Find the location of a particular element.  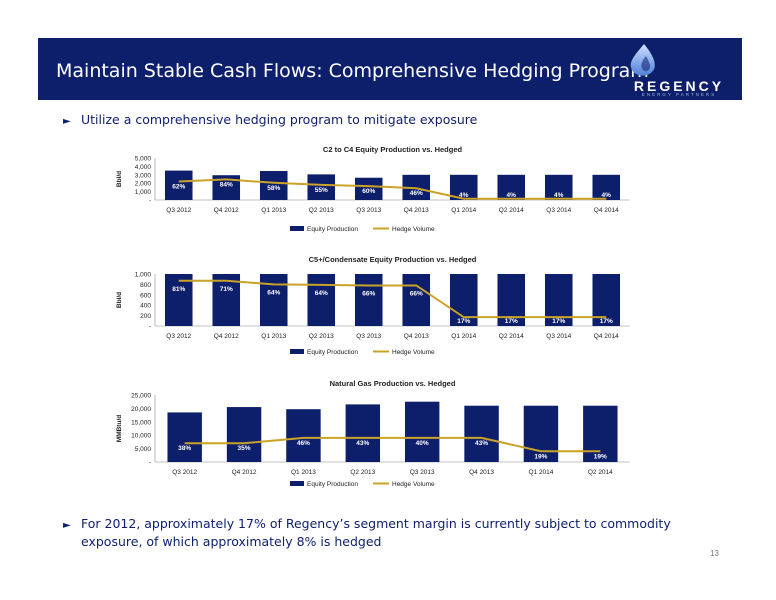

y-tick-label: 4,000 is located at coordinates (143, 167).